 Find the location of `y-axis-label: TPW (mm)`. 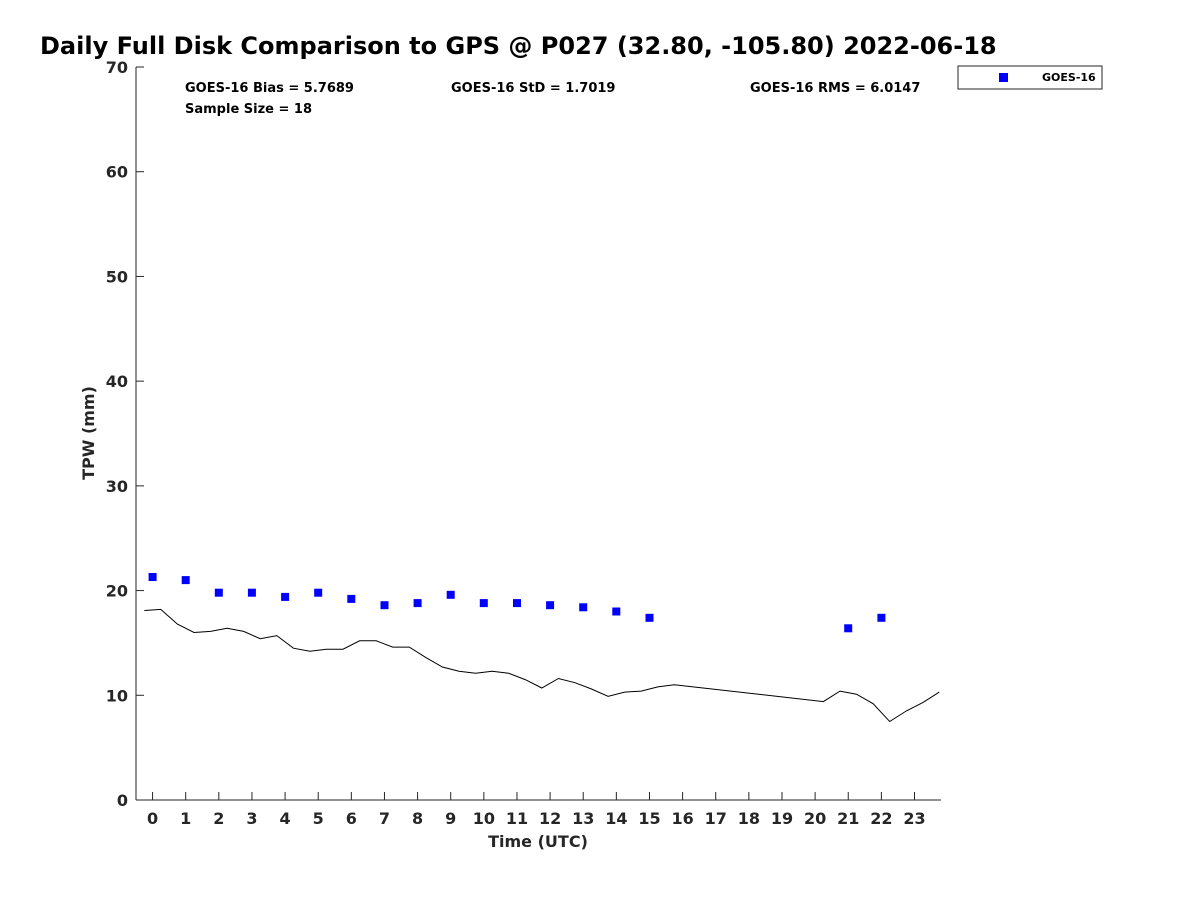

y-axis-label: TPW (mm) is located at coordinates (88, 433).